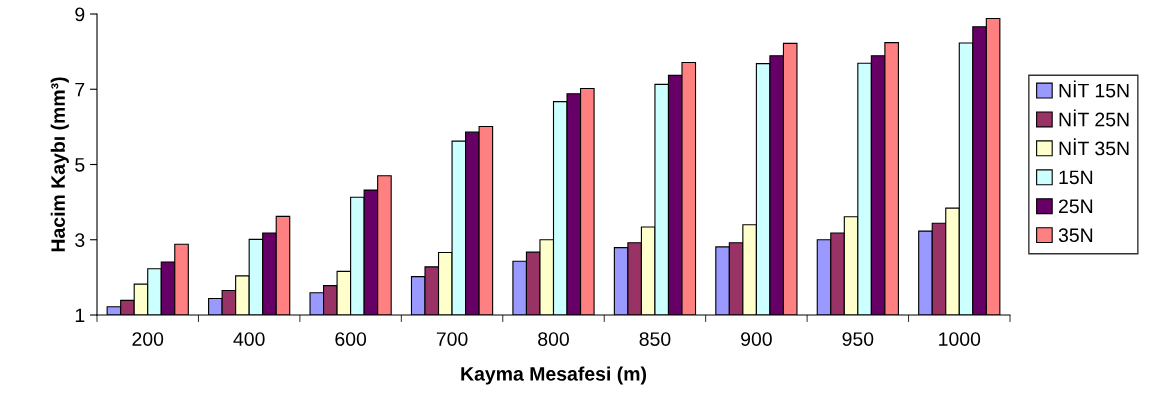 Image resolution: width=1162 pixels, height=415 pixels. I want to click on x-tick-label: 800, so click(553, 339).